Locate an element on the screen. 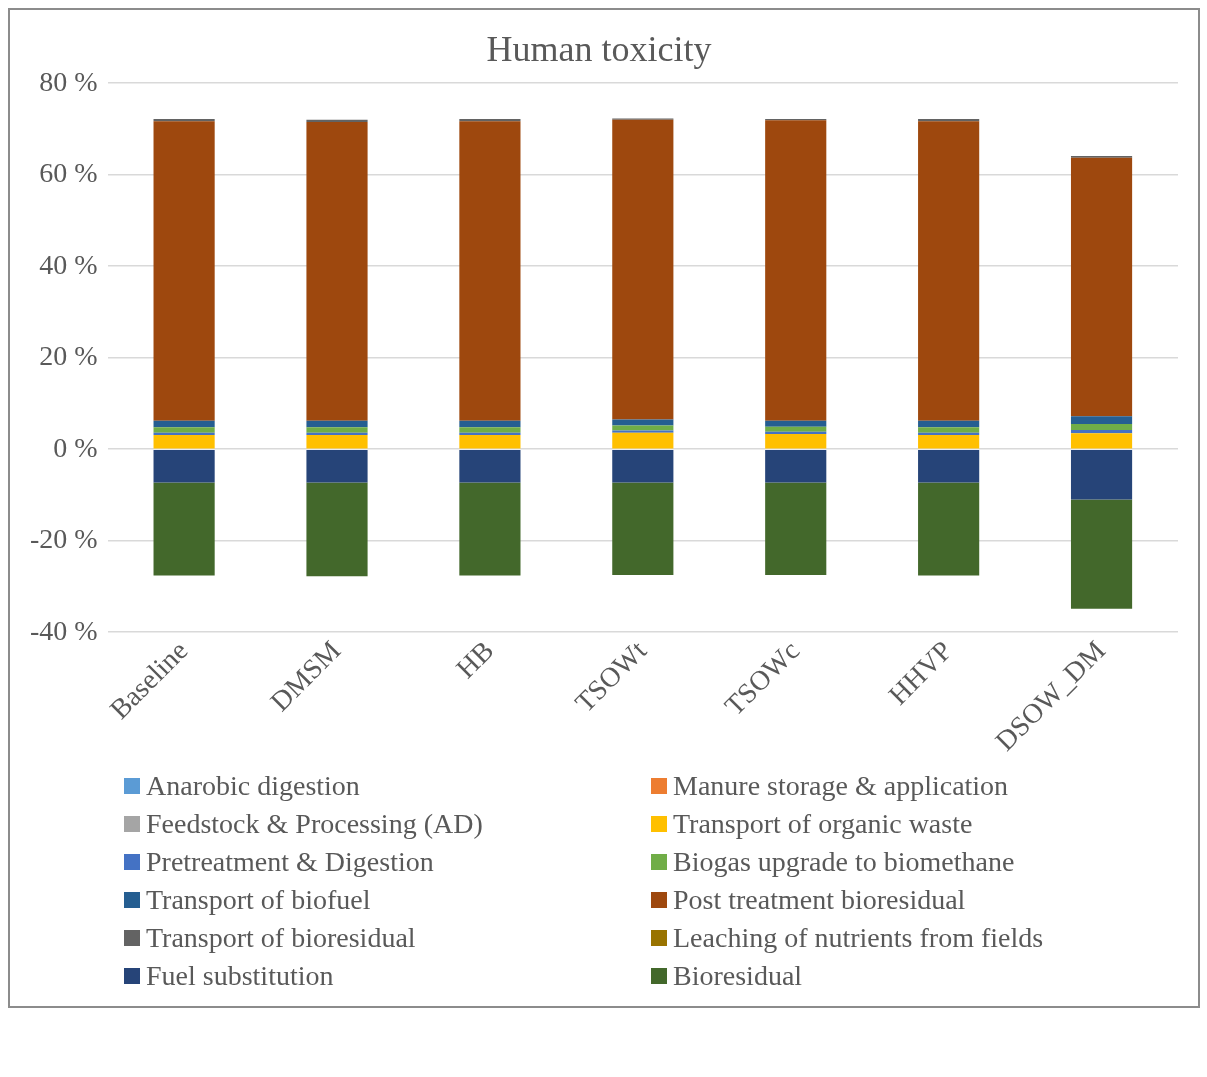  legend-label: Biogas upgrade to biomethane is located at coordinates (844, 862).